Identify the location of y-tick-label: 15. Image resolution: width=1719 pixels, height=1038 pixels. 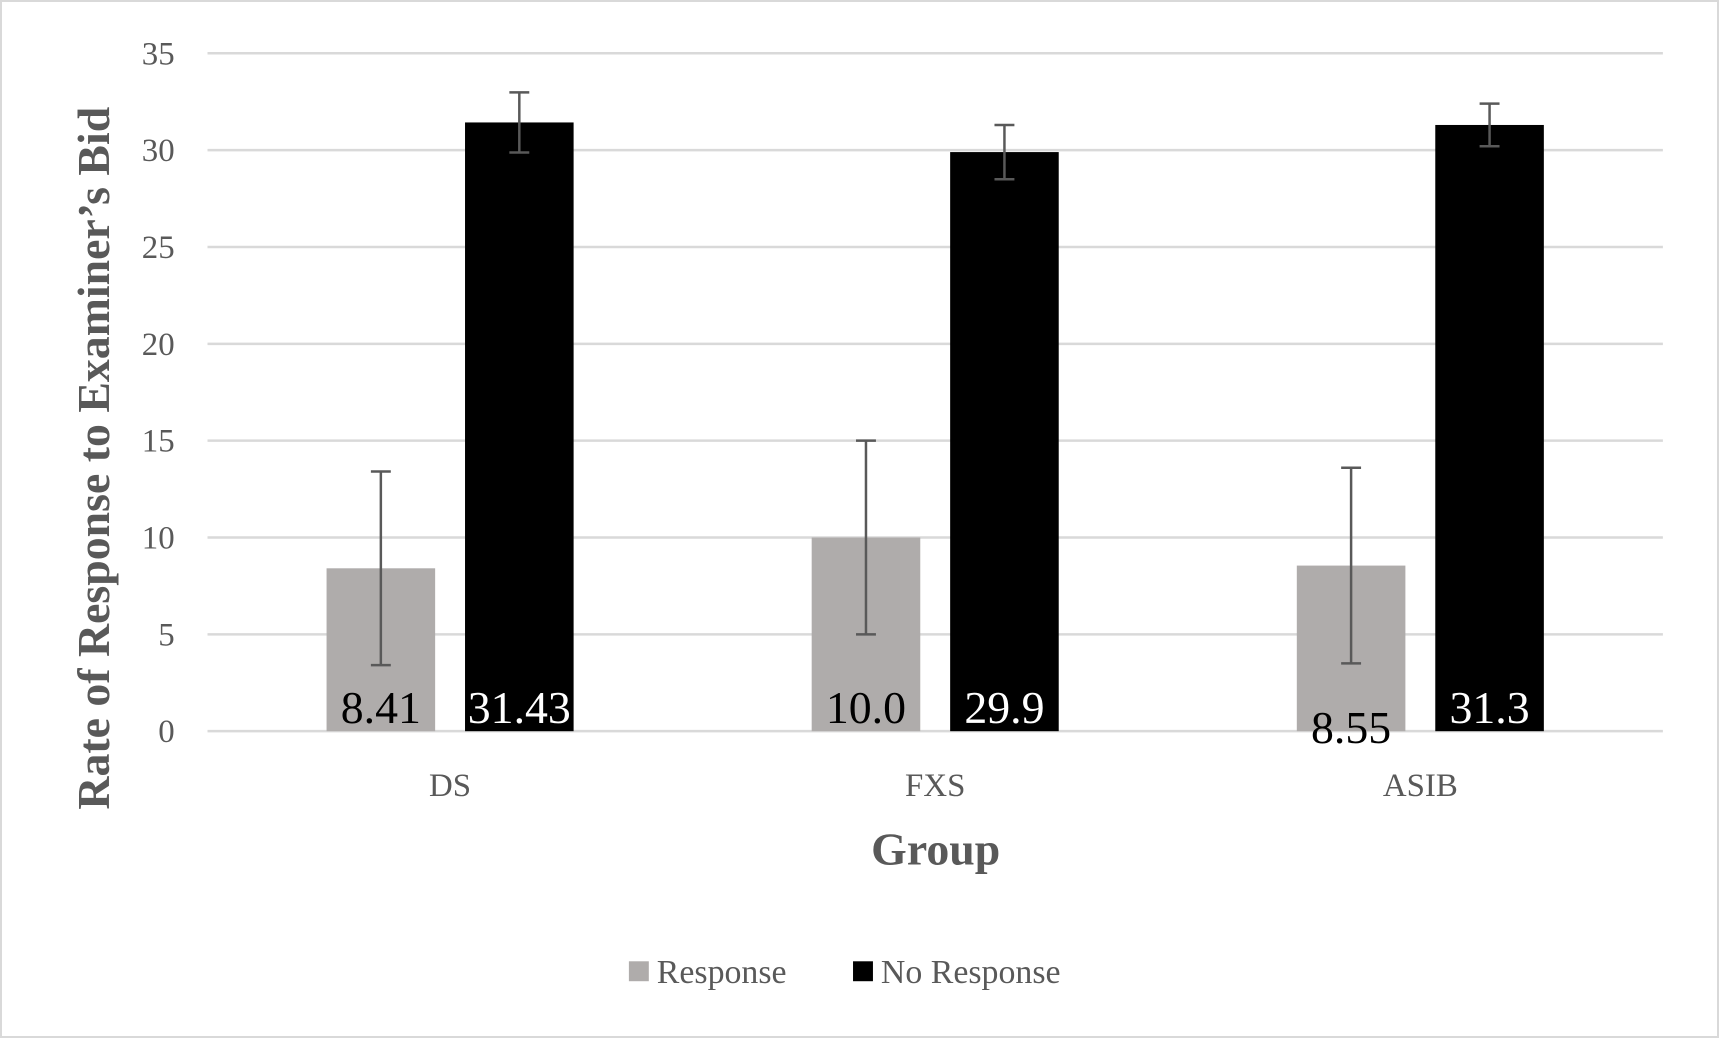
(158, 442).